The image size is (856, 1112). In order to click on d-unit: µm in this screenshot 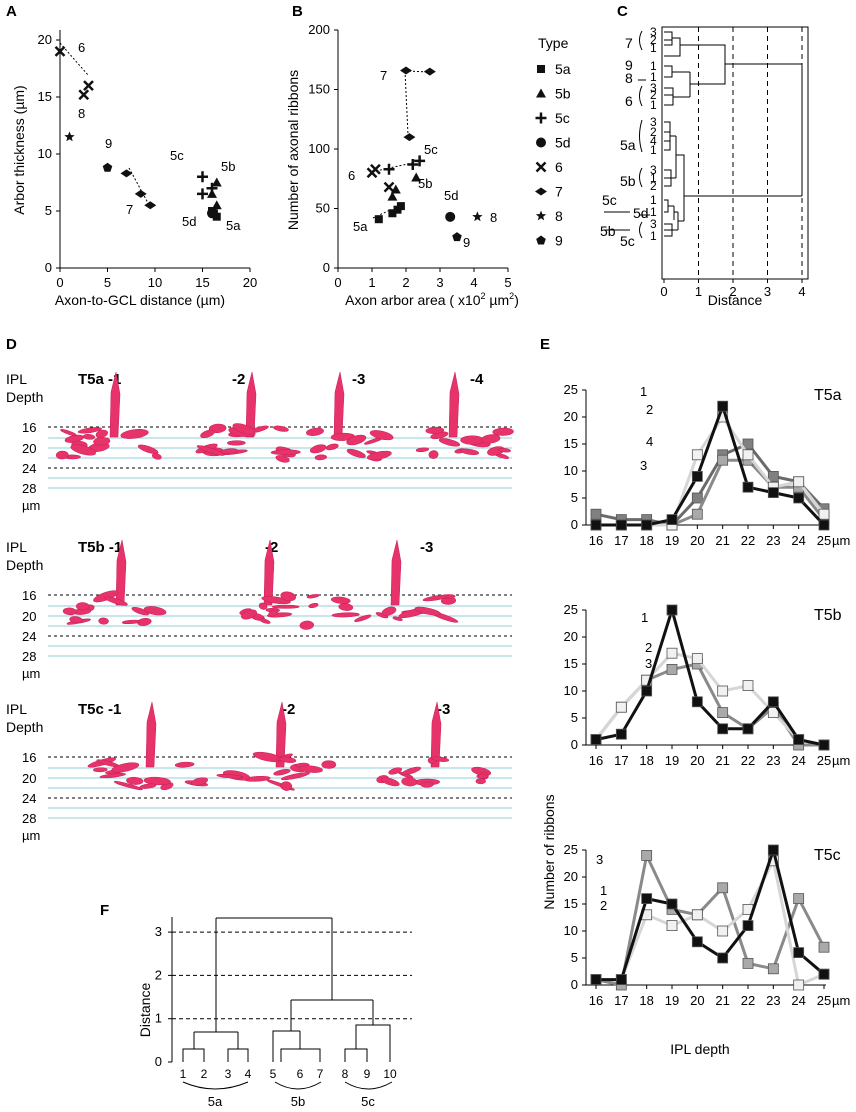, I will do `click(31, 673)`.